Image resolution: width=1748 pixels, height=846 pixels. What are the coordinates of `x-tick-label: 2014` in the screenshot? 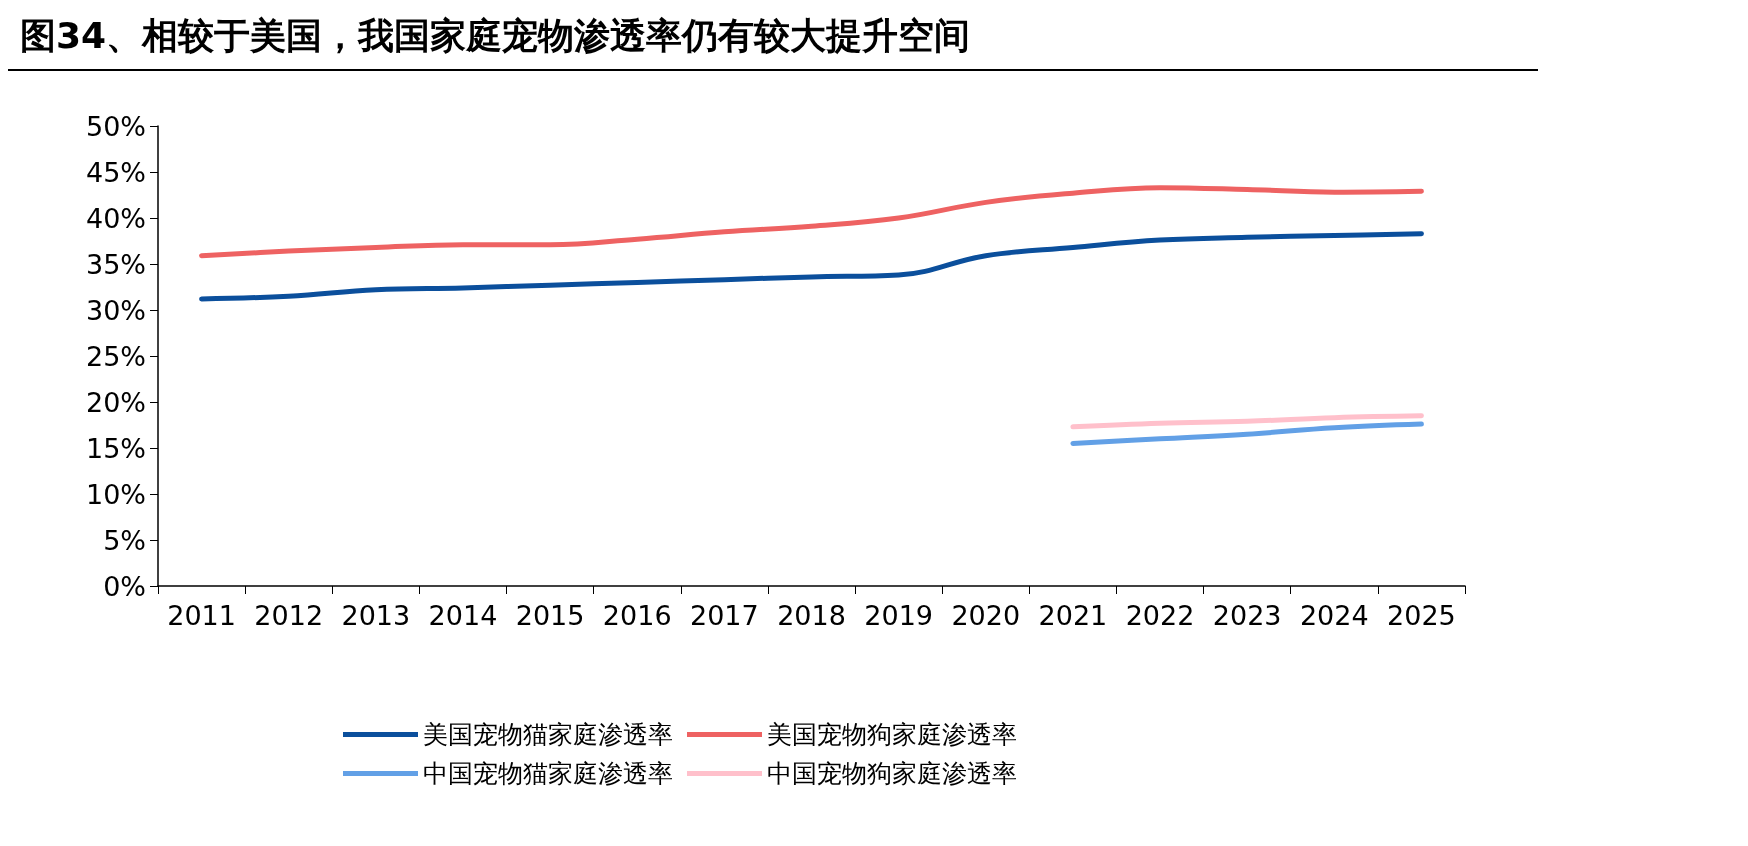 It's located at (463, 615).